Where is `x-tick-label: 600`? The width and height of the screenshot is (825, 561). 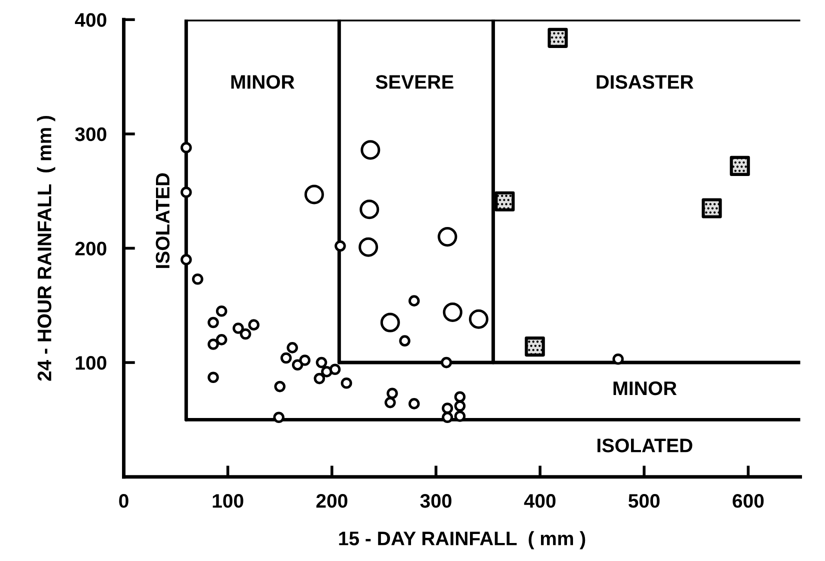 x-tick-label: 600 is located at coordinates (748, 501).